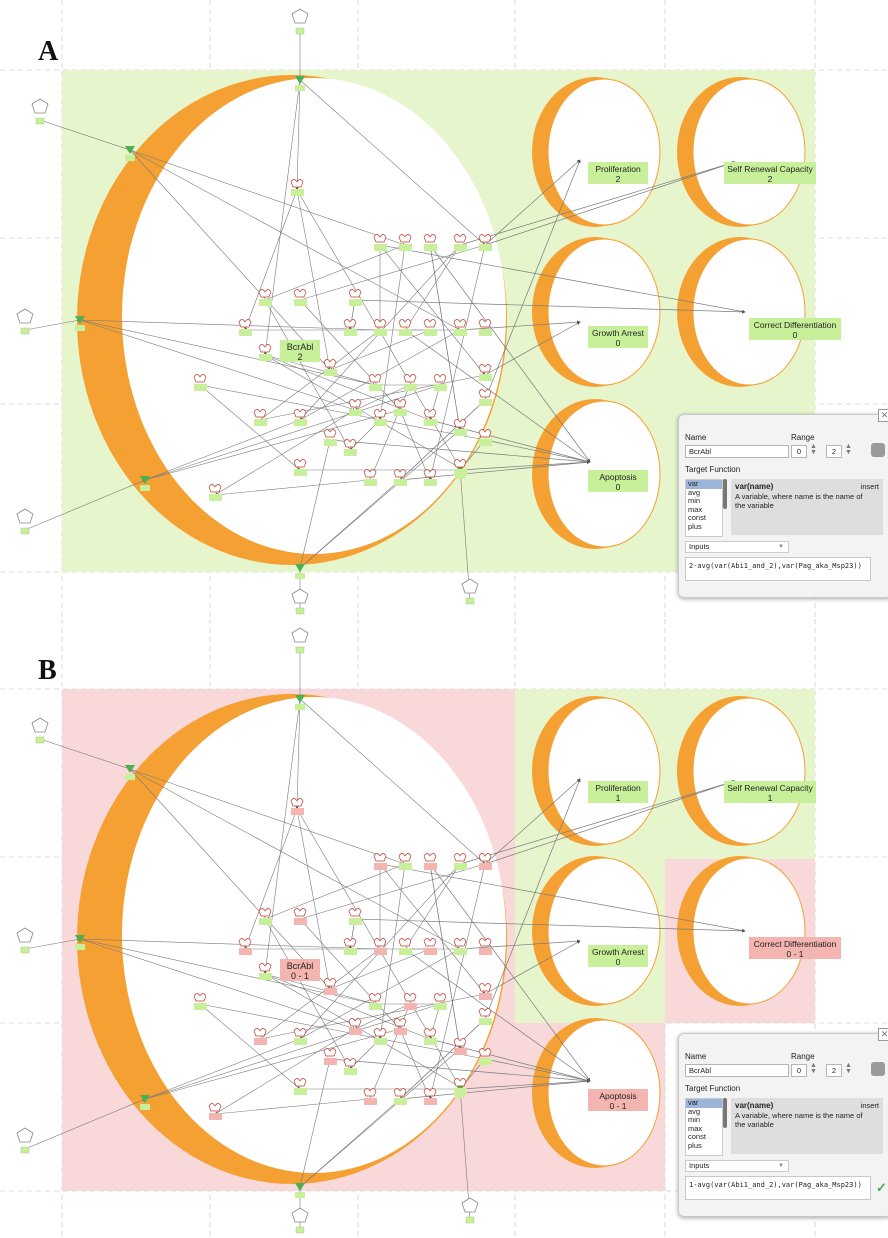  What do you see at coordinates (618, 173) in the screenshot?
I see `outcome-badge-proliferation` at bounding box center [618, 173].